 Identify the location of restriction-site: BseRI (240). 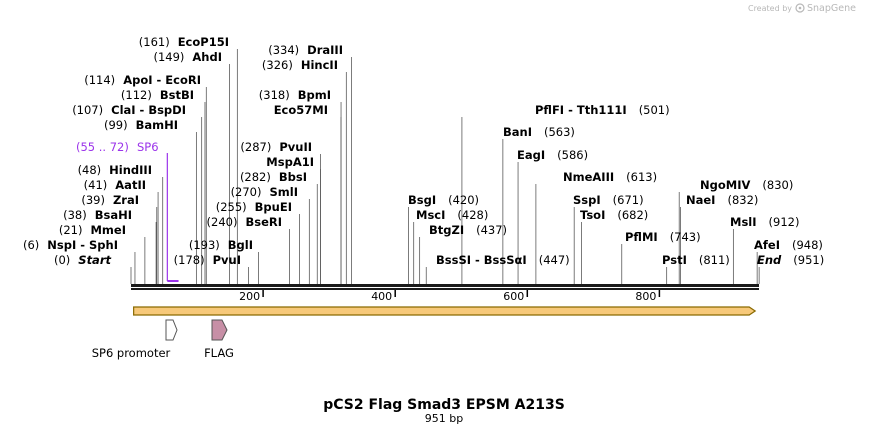
(244, 222).